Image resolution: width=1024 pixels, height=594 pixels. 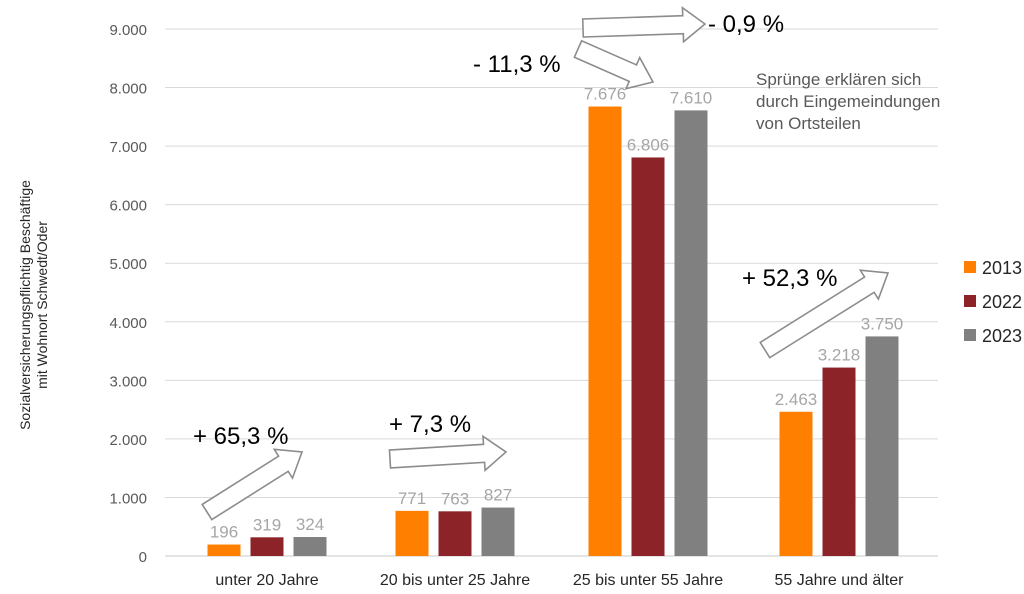 I want to click on arrow-under20, so click(x=252, y=484).